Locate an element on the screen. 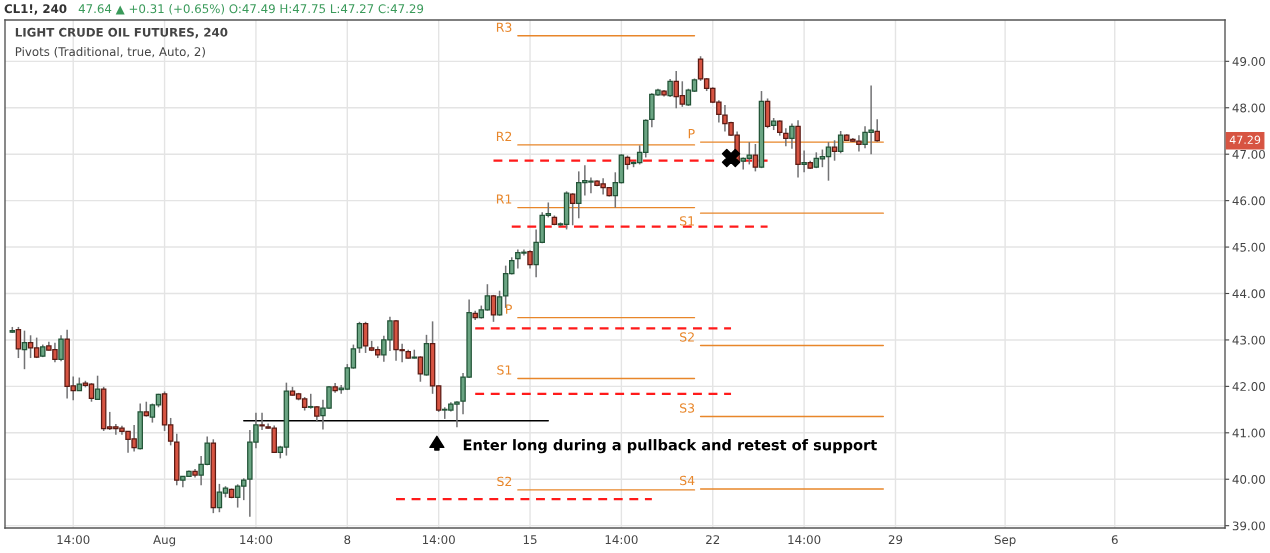 The width and height of the screenshot is (1270, 553). y-tick-label: 39.00 is located at coordinates (1248, 526).